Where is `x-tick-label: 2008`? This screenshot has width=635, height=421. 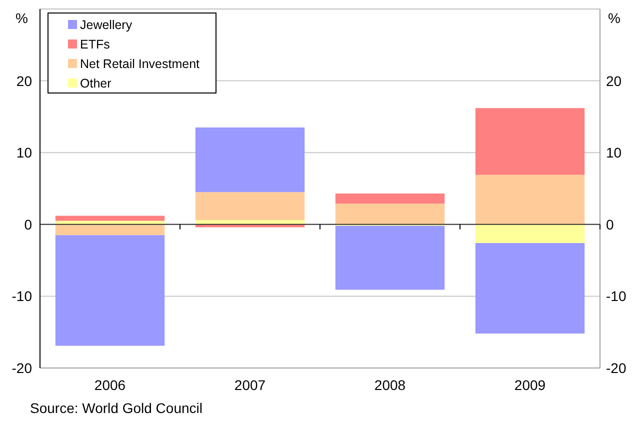 x-tick-label: 2008 is located at coordinates (390, 385).